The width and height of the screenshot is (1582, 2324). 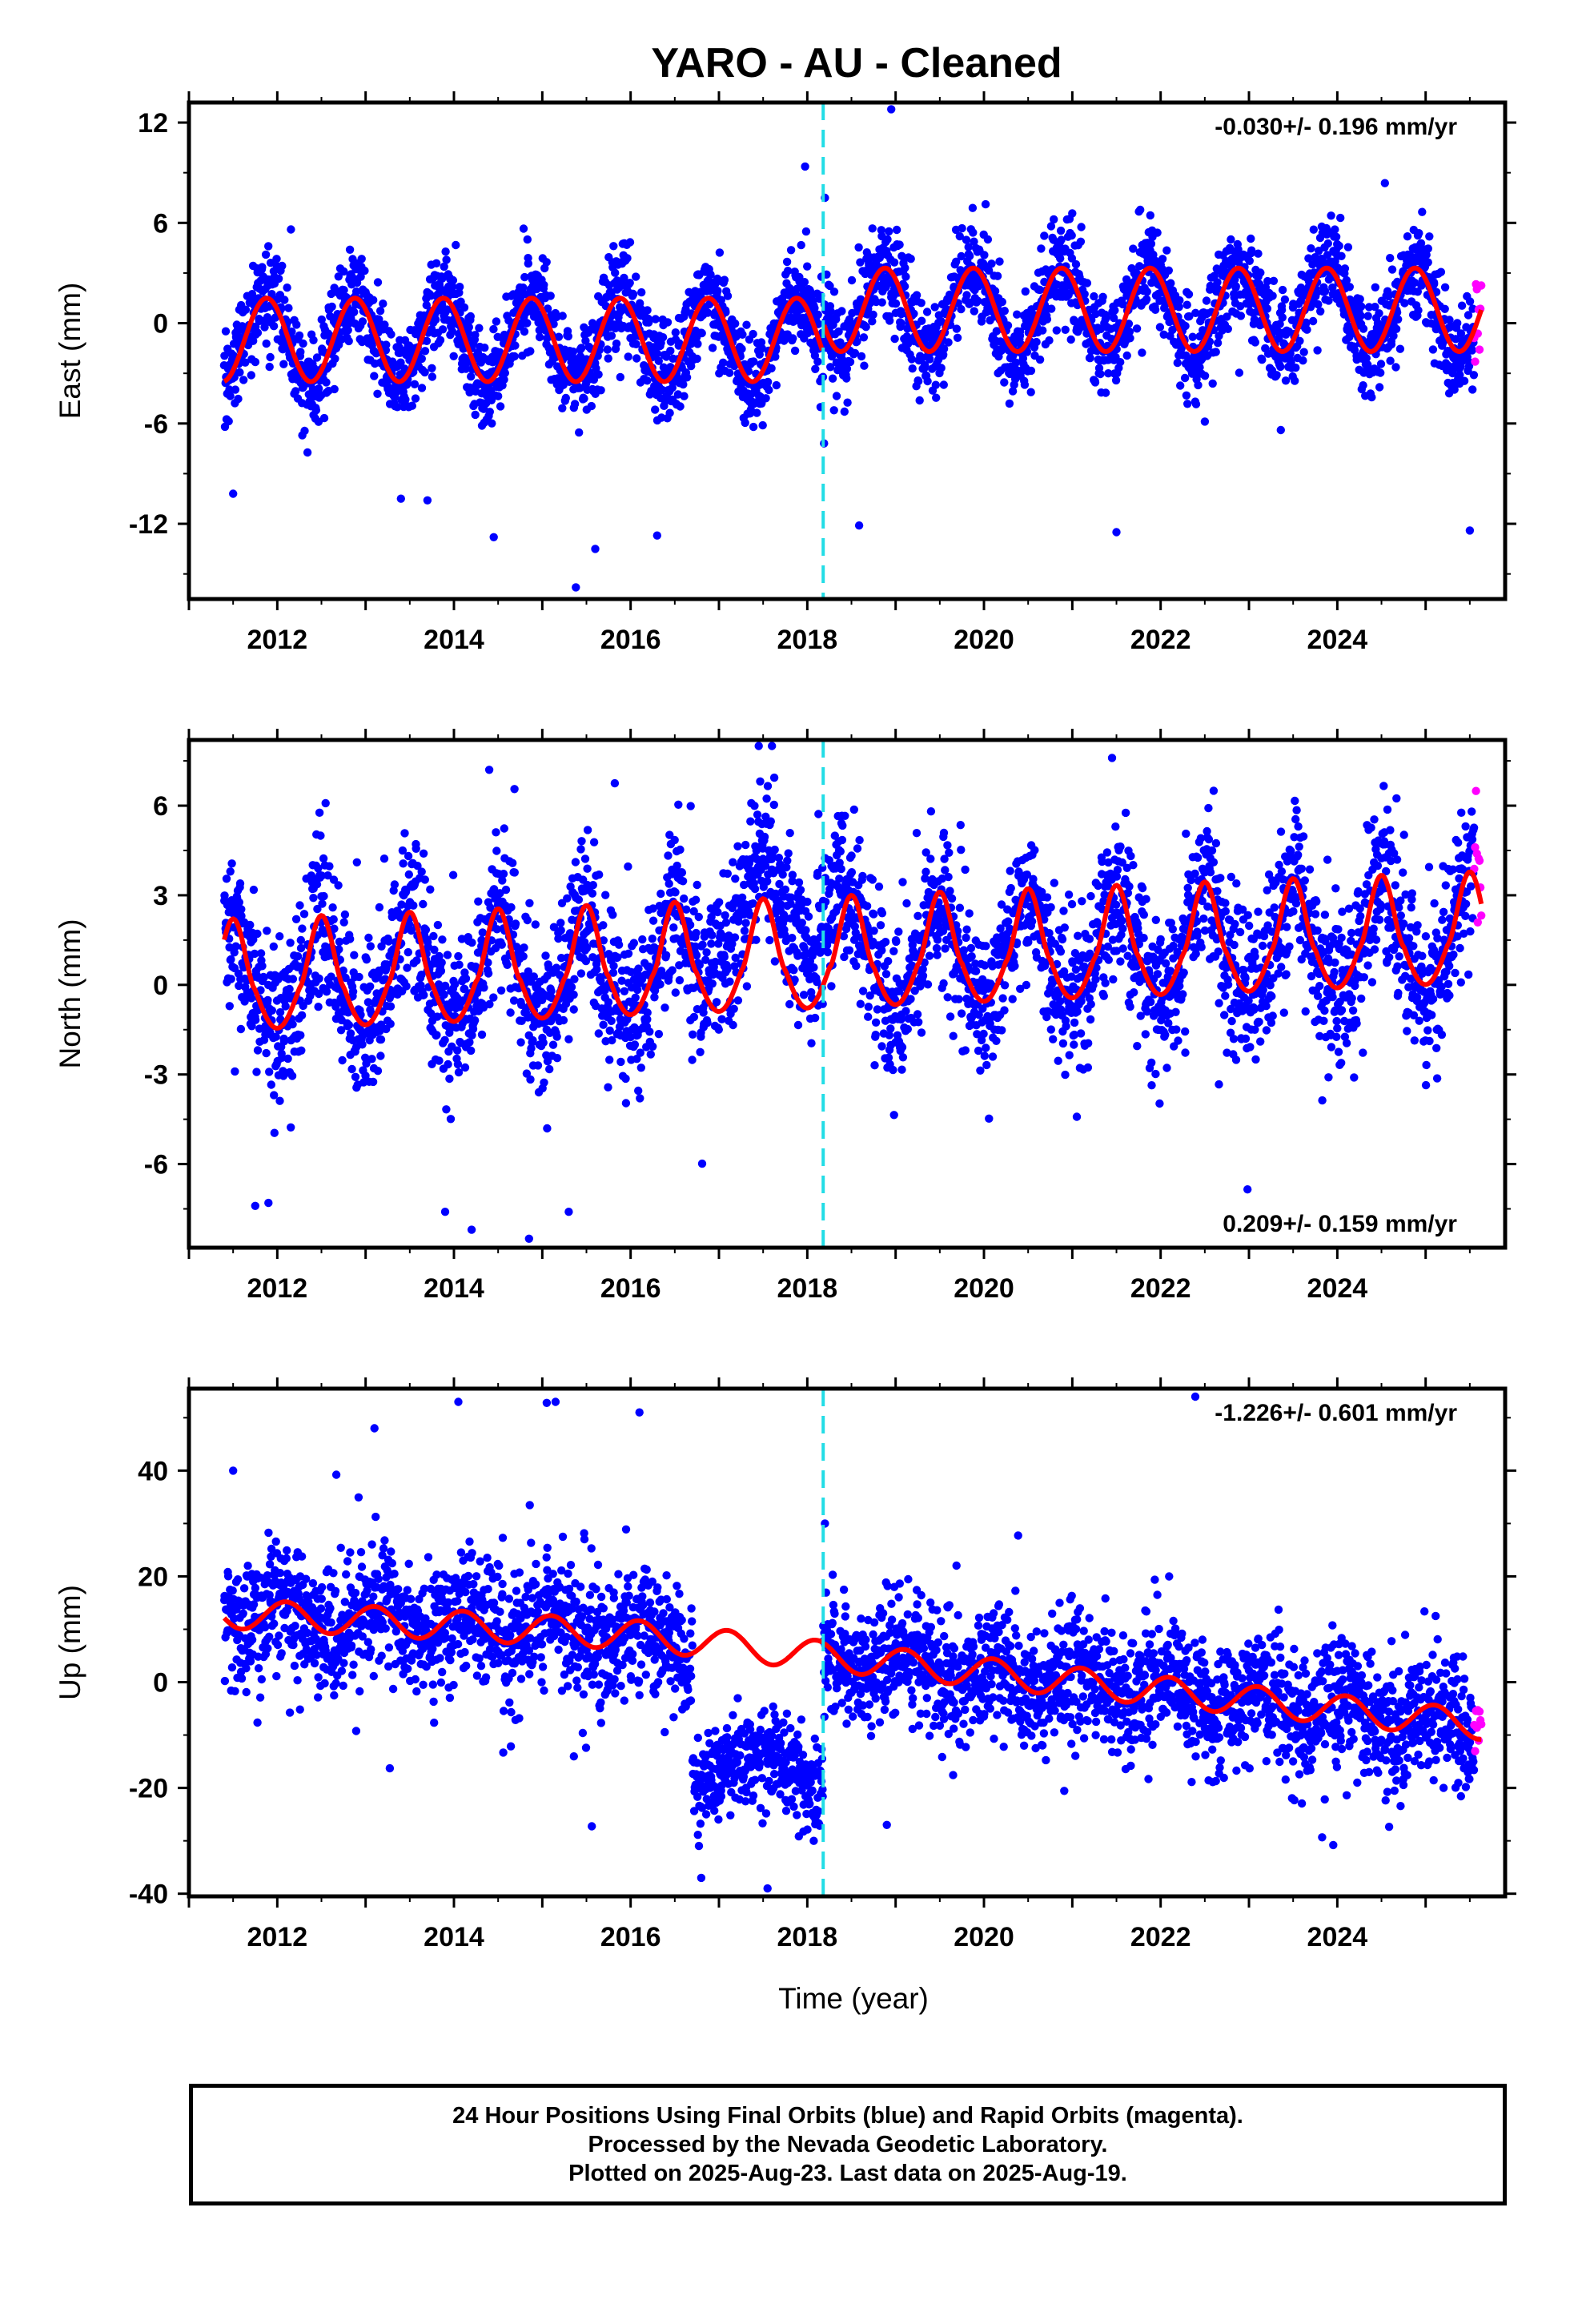 What do you see at coordinates (161, 223) in the screenshot?
I see `y-tick-label: 6` at bounding box center [161, 223].